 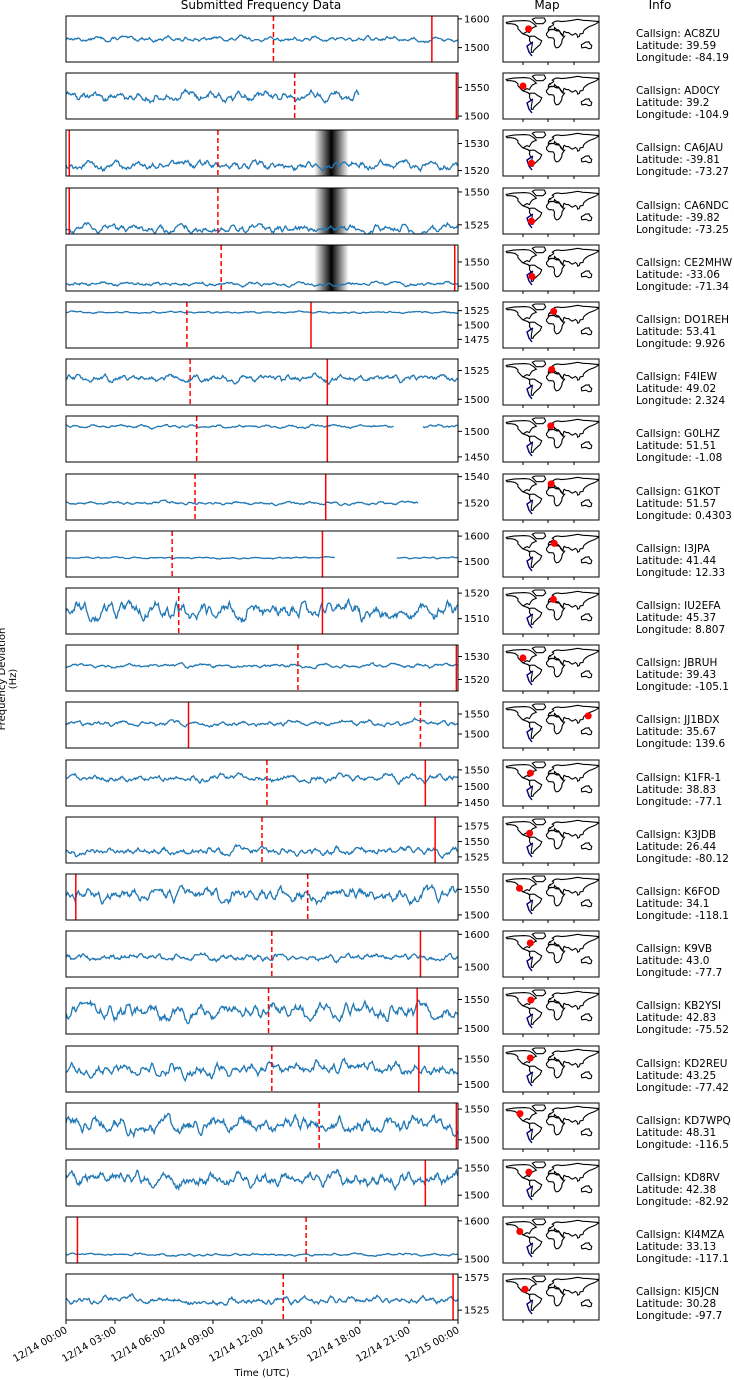 I want to click on latitude-line: Latitude: 34.1, so click(x=673, y=904).